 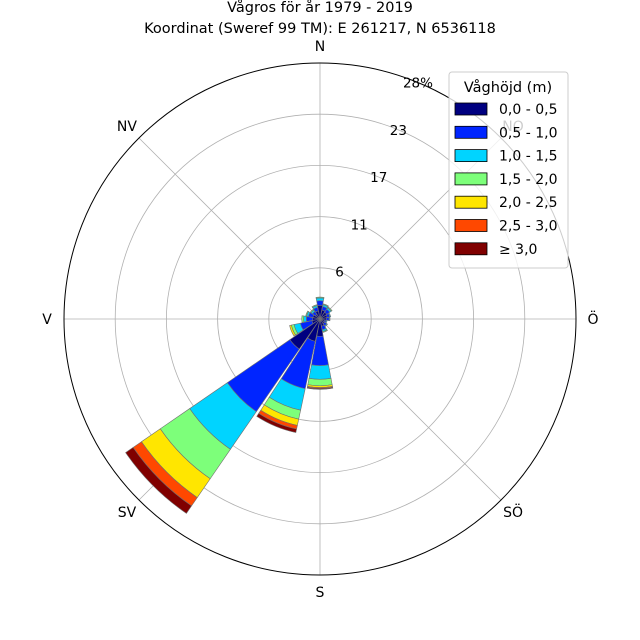 I want to click on radial-tick-label: 28%, so click(x=418, y=83).